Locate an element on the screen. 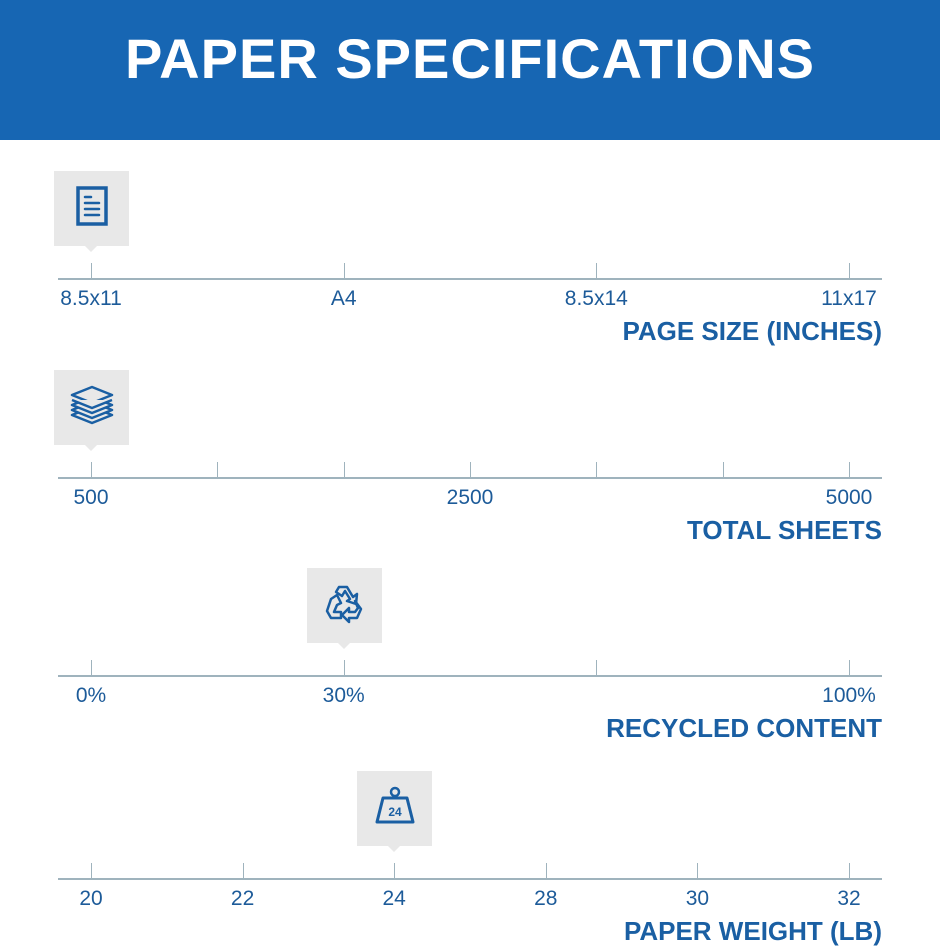 The height and width of the screenshot is (947, 940). tick-label: 20 is located at coordinates (91, 898).